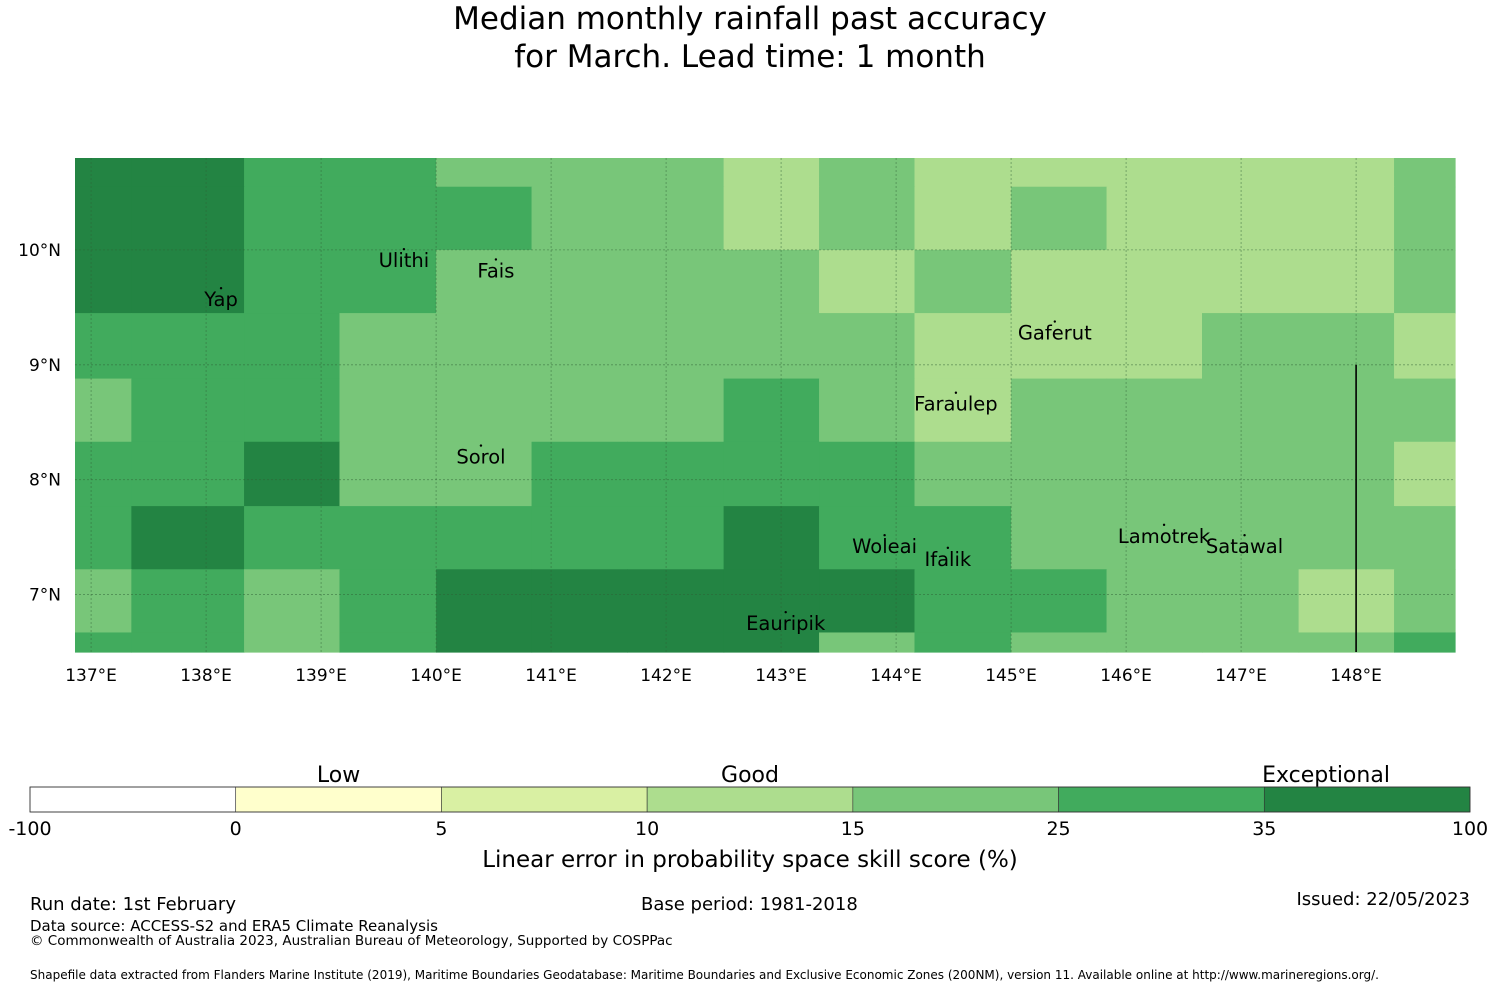 This screenshot has height=990, width=1500. I want to click on chart-title-line-1: Median monthly rainfall past accuracy, so click(750, 19).